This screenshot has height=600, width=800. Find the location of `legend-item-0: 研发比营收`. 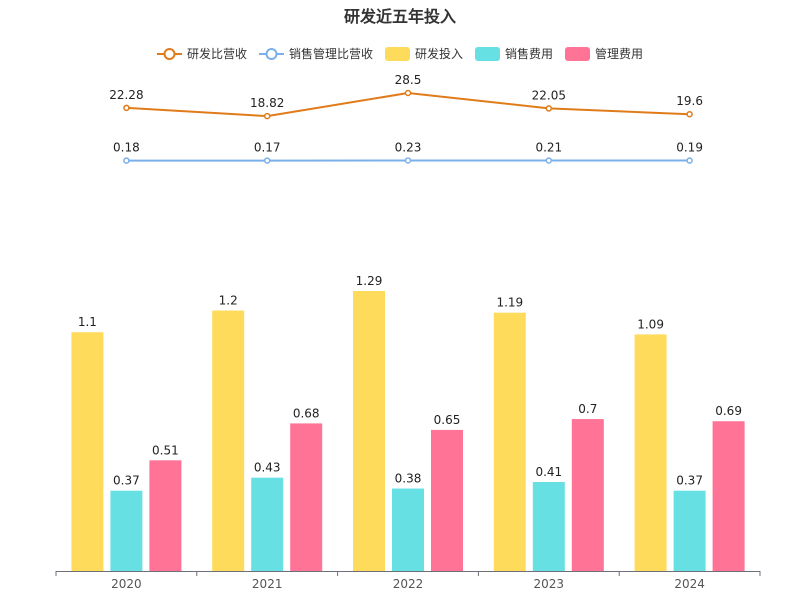

legend-item-0: 研发比营收 is located at coordinates (202, 53).